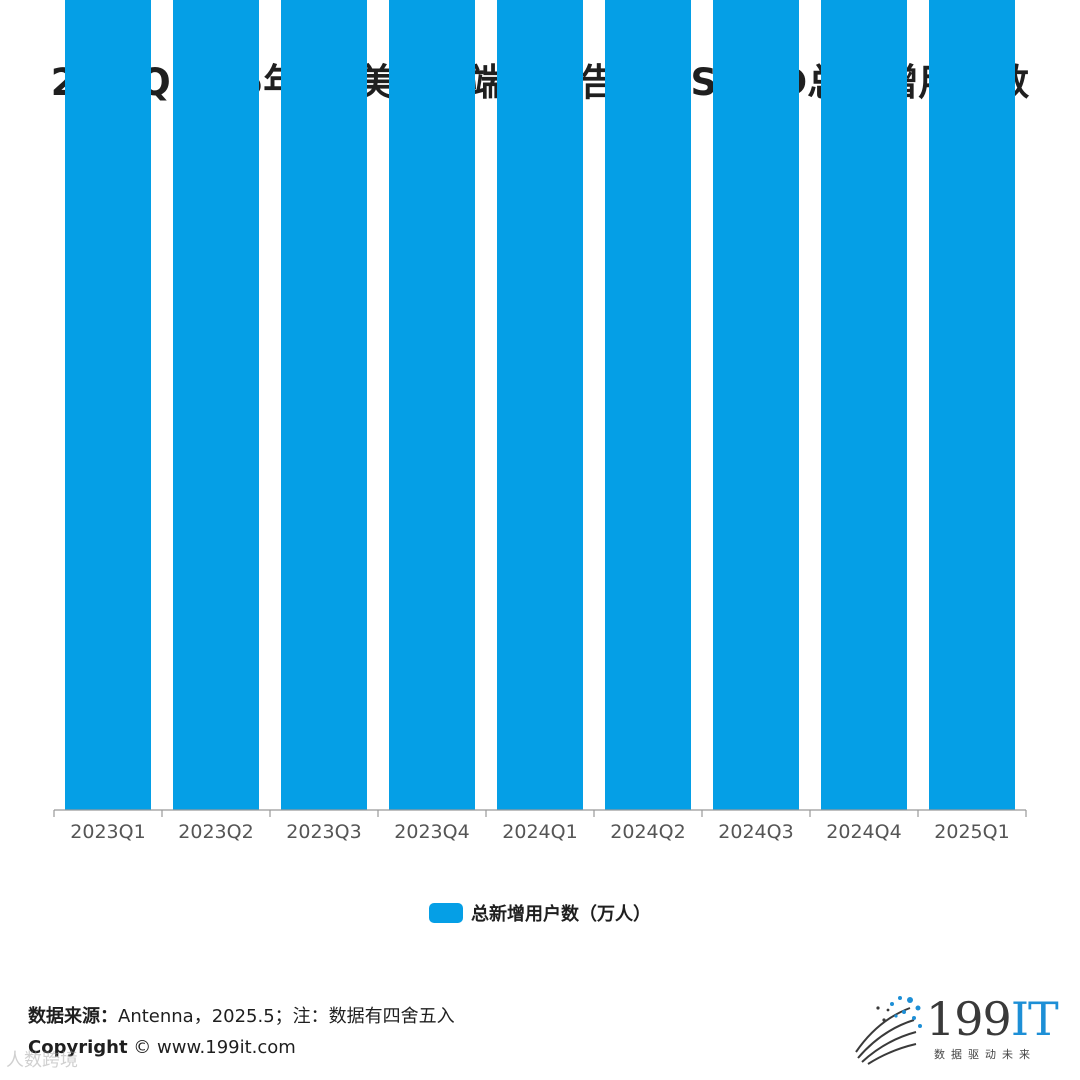  I want to click on bar-2024Q4, so click(864, 405).